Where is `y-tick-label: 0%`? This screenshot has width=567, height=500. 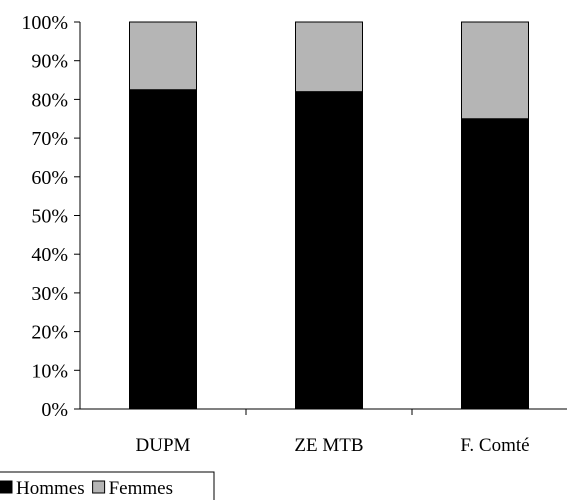
y-tick-label: 0% is located at coordinates (54, 410).